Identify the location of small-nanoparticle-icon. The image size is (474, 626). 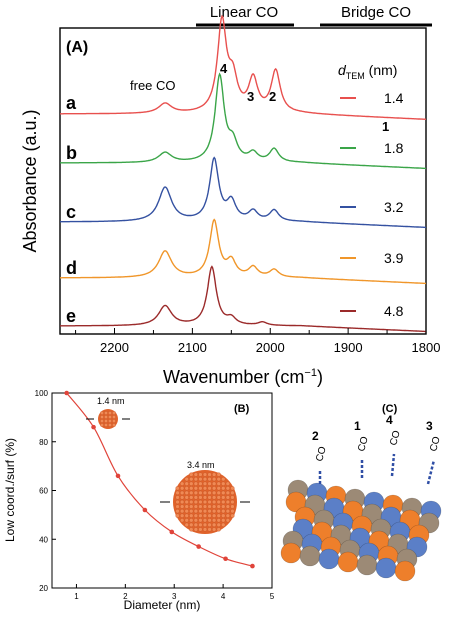
(108, 419).